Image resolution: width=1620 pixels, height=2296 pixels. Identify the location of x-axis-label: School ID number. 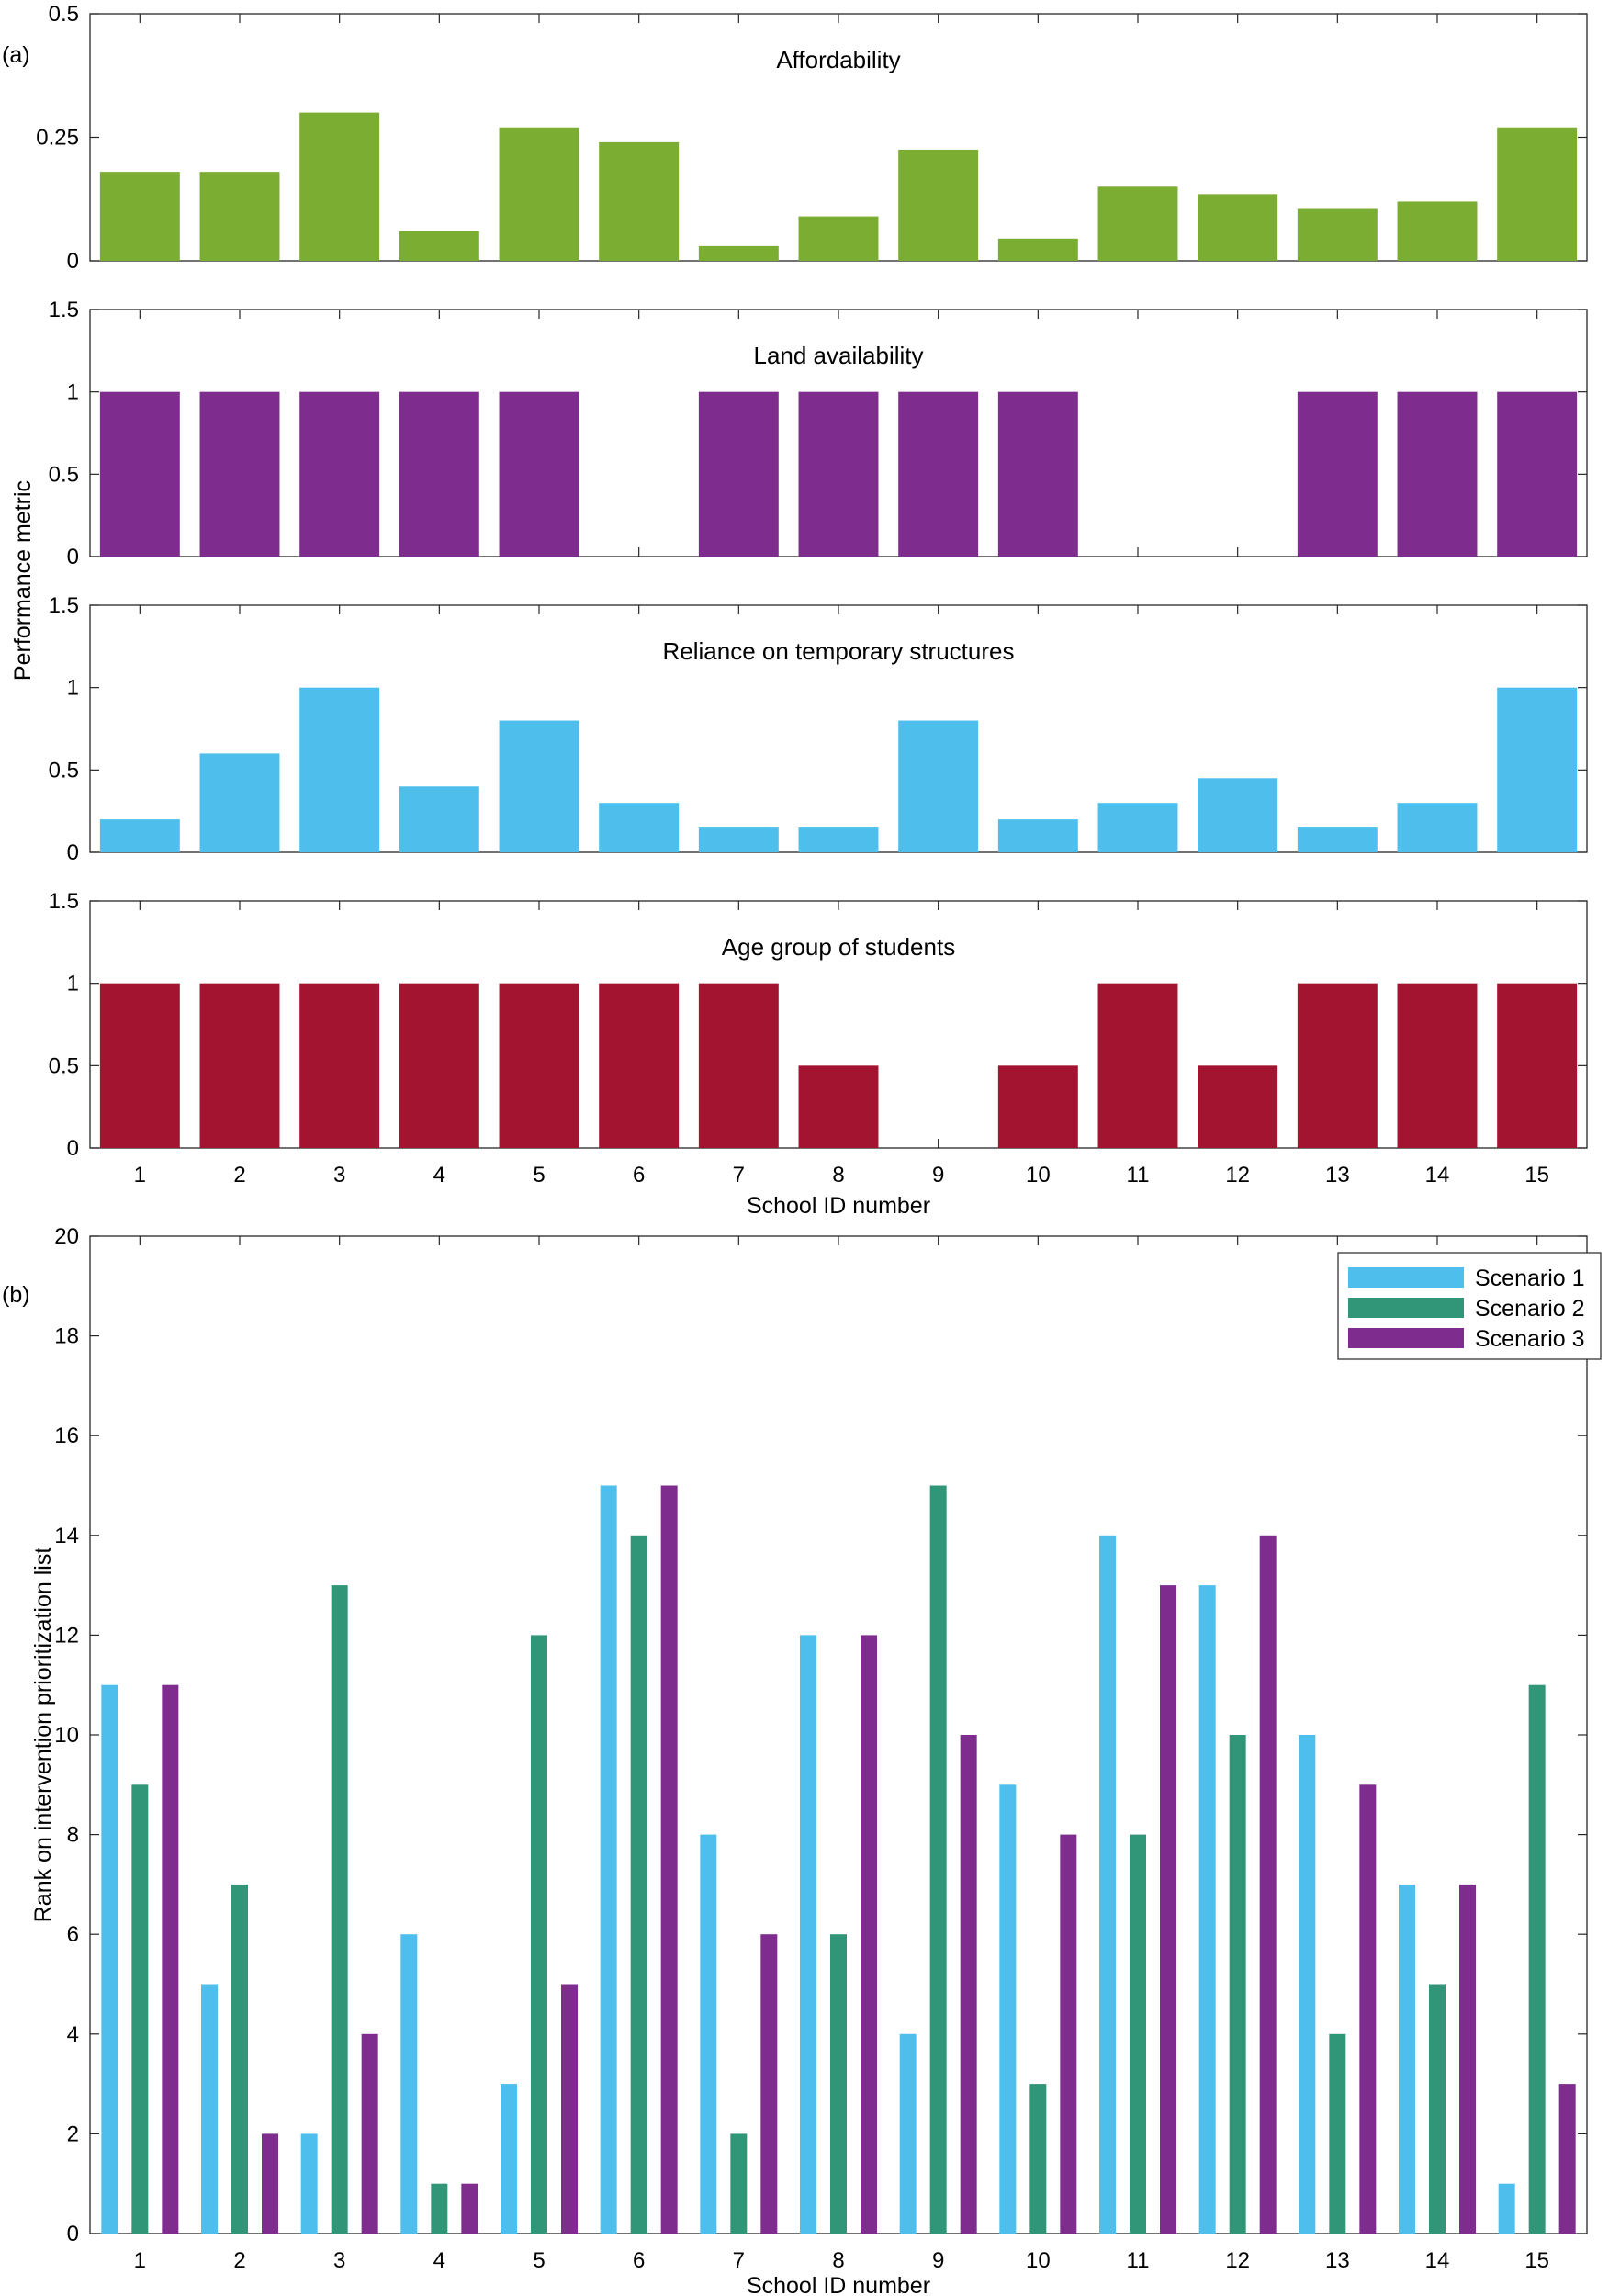
(838, 1206).